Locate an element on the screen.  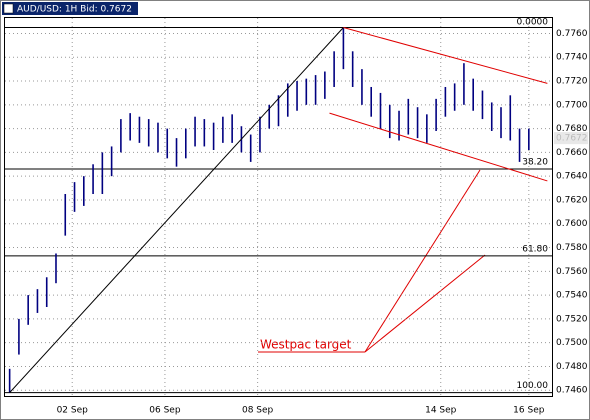
y-tick-label: 0.7760 is located at coordinates (572, 34).